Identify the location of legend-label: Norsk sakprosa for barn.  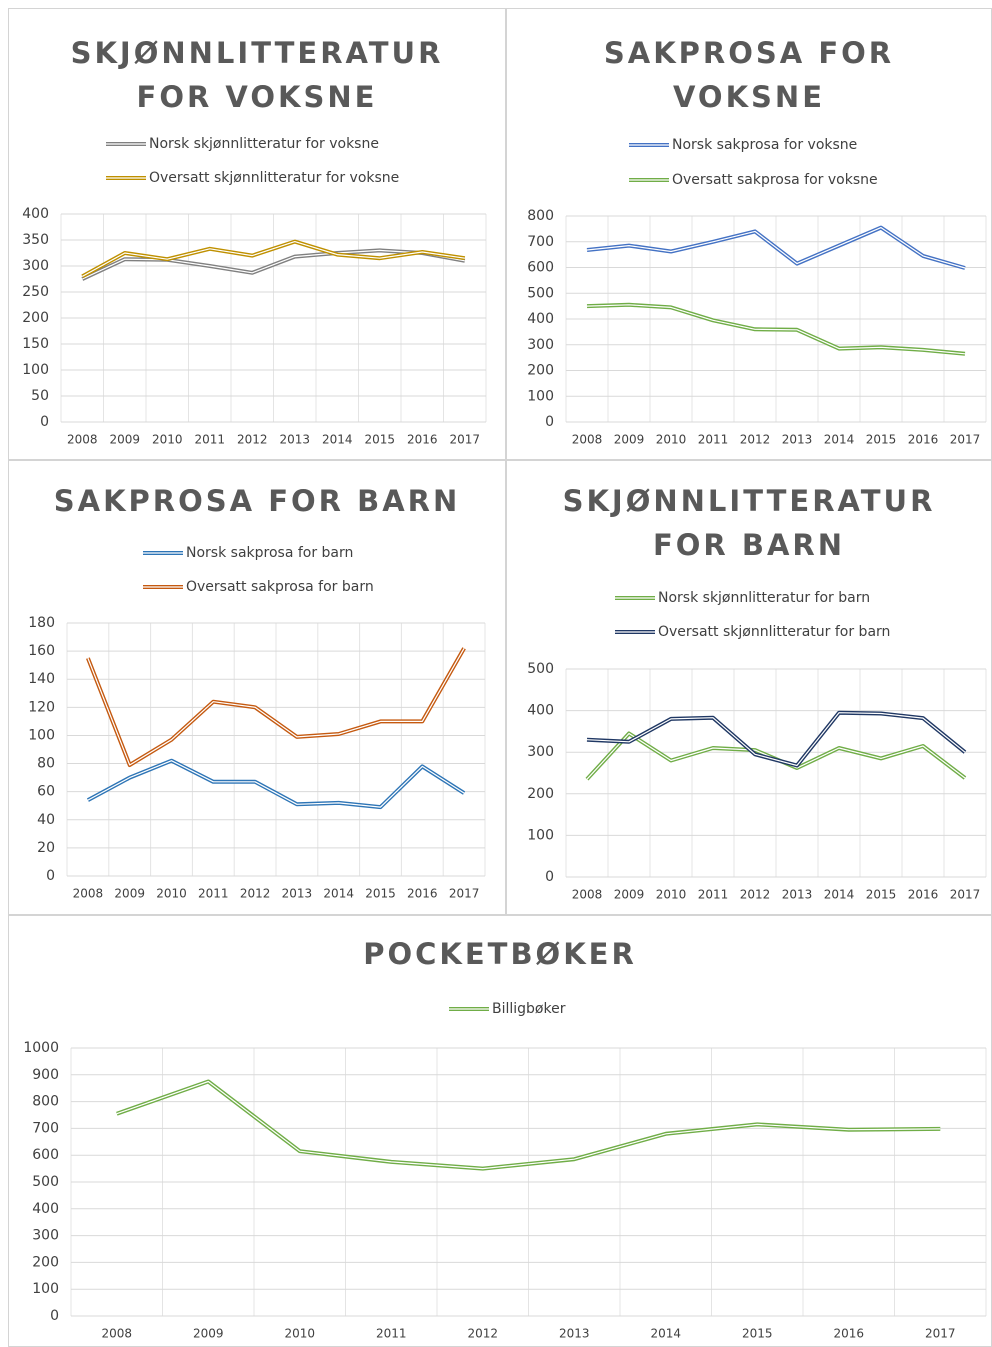
(270, 553).